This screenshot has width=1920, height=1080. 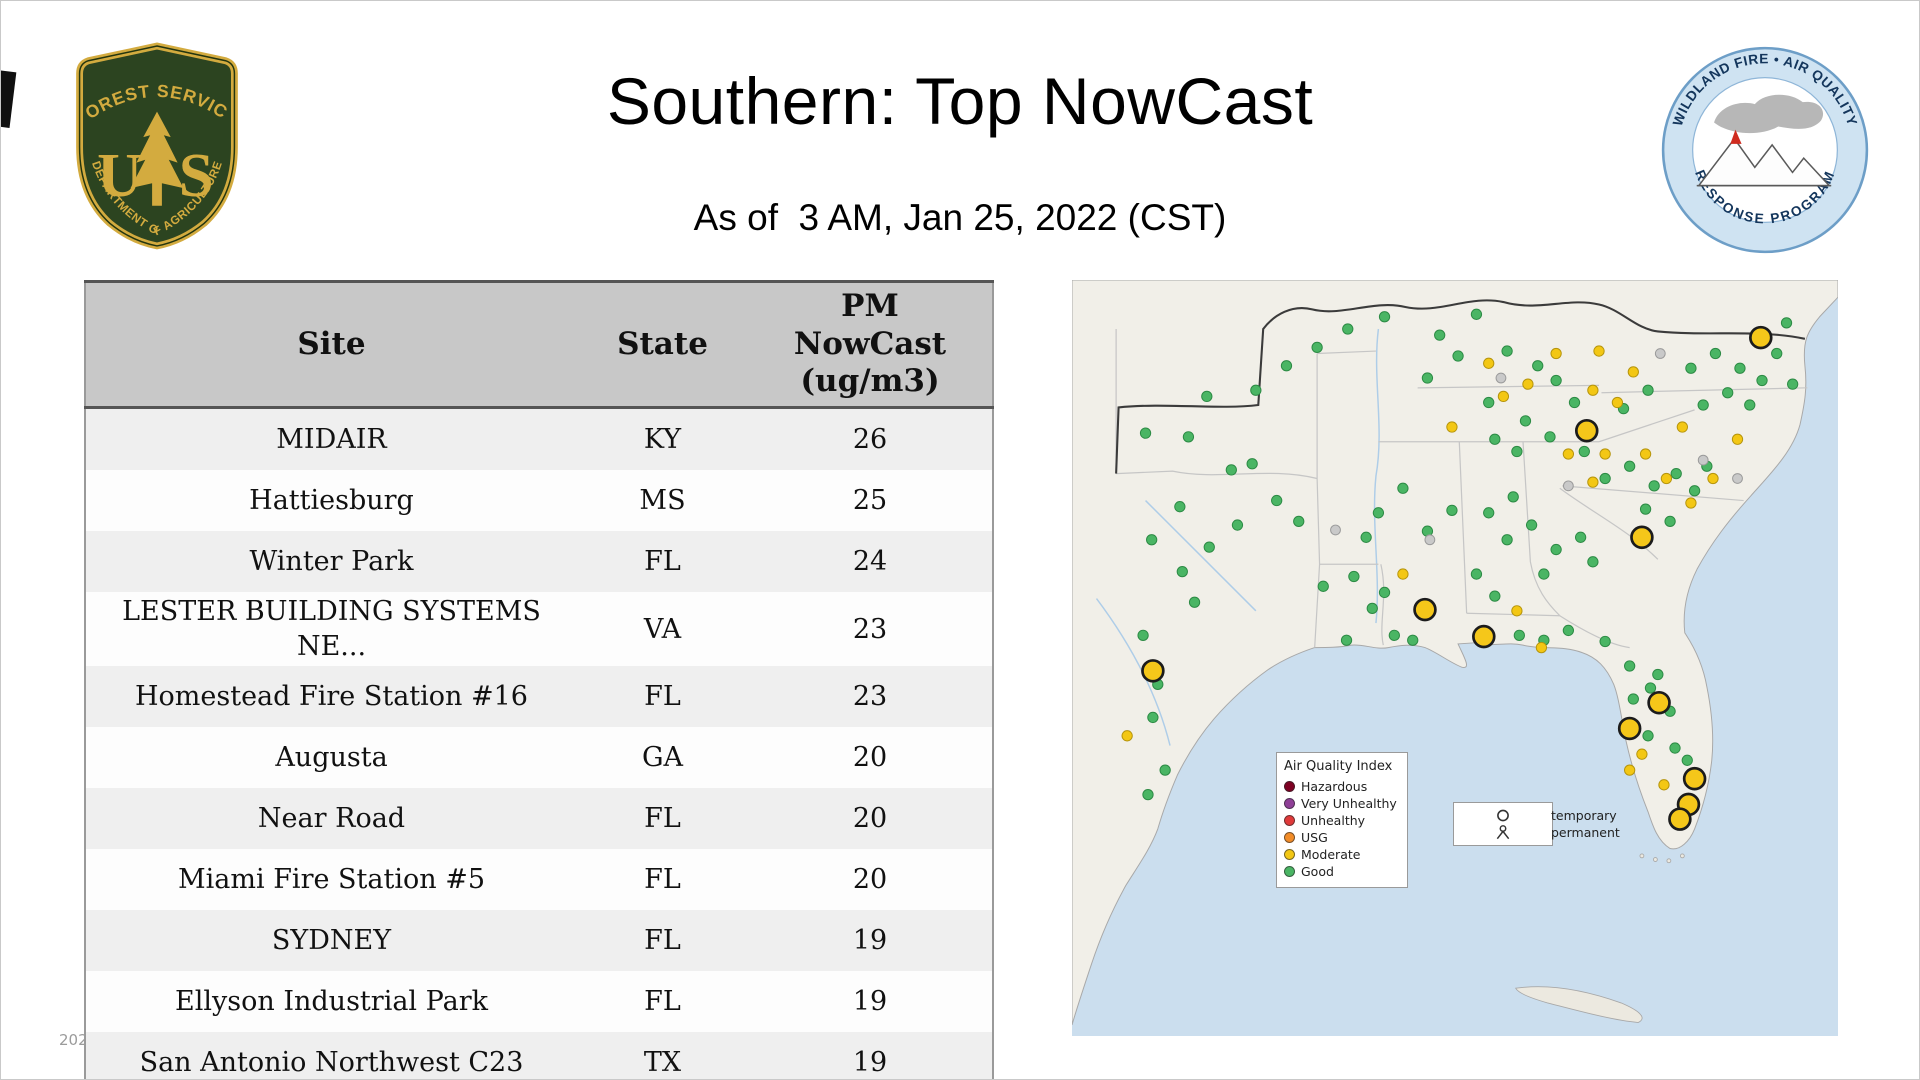 What do you see at coordinates (870, 561) in the screenshot?
I see `cell-value: 24` at bounding box center [870, 561].